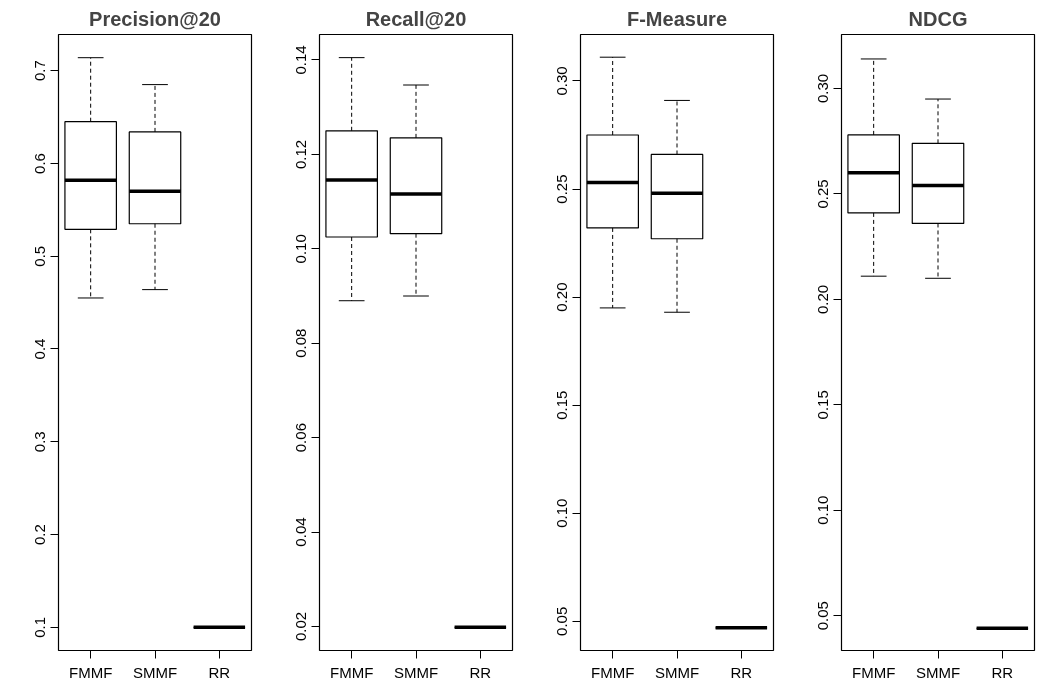  What do you see at coordinates (40, 442) in the screenshot?
I see `y-tick-label: 0.3` at bounding box center [40, 442].